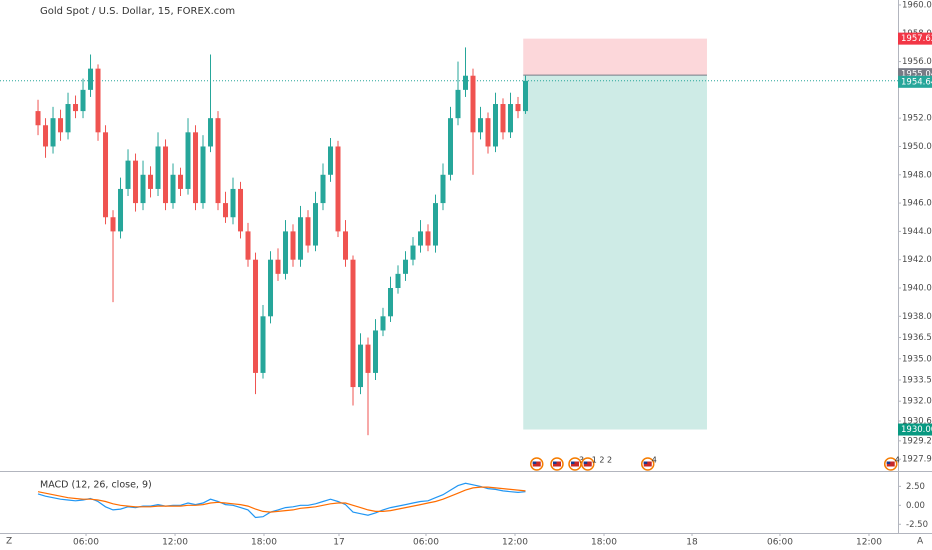  What do you see at coordinates (917, 5) in the screenshot?
I see `y-tick-label: 1960.00` at bounding box center [917, 5].